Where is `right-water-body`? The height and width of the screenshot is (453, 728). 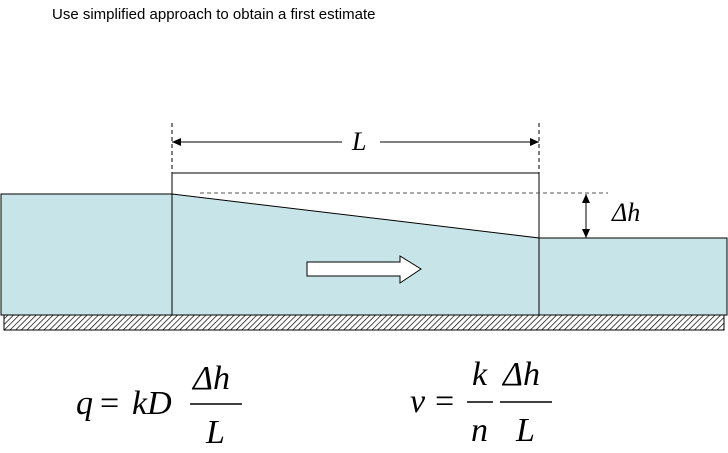 right-water-body is located at coordinates (633, 276).